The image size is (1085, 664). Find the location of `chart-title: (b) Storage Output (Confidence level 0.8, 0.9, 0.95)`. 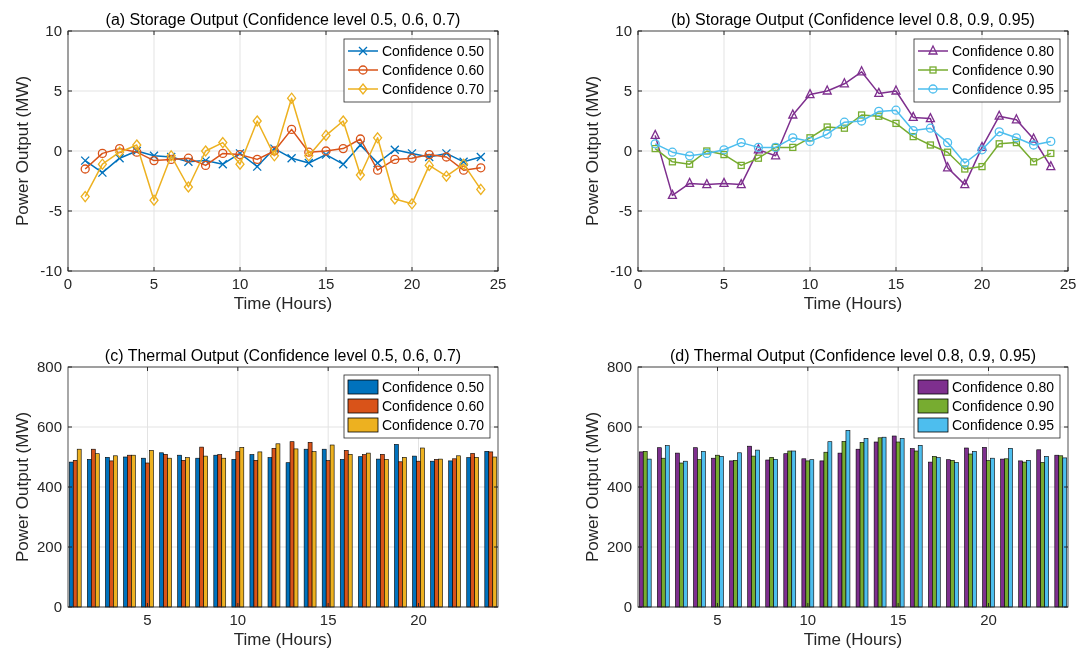

chart-title: (b) Storage Output (Confidence level 0.8, 0.9, 0.95) is located at coordinates (853, 19).